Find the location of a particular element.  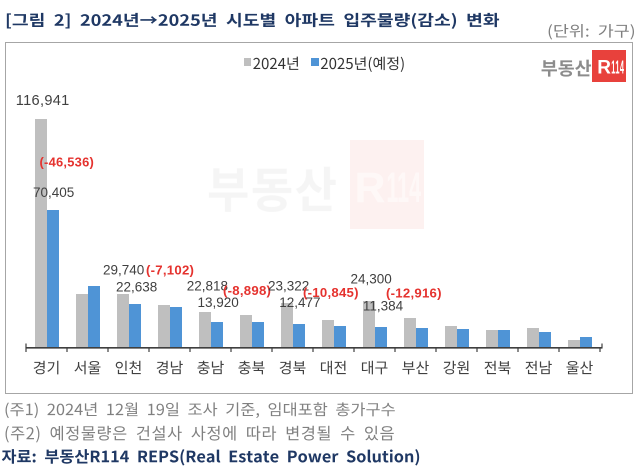

svg-text: 22,818 is located at coordinates (207, 286).